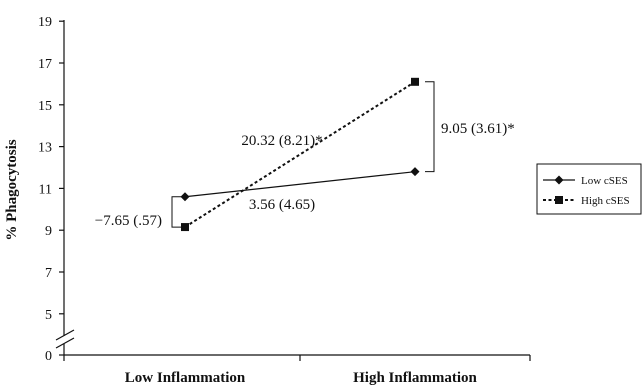 The width and height of the screenshot is (642, 385). What do you see at coordinates (282, 205) in the screenshot?
I see `annotation-label: 3.56 (4.65)` at bounding box center [282, 205].